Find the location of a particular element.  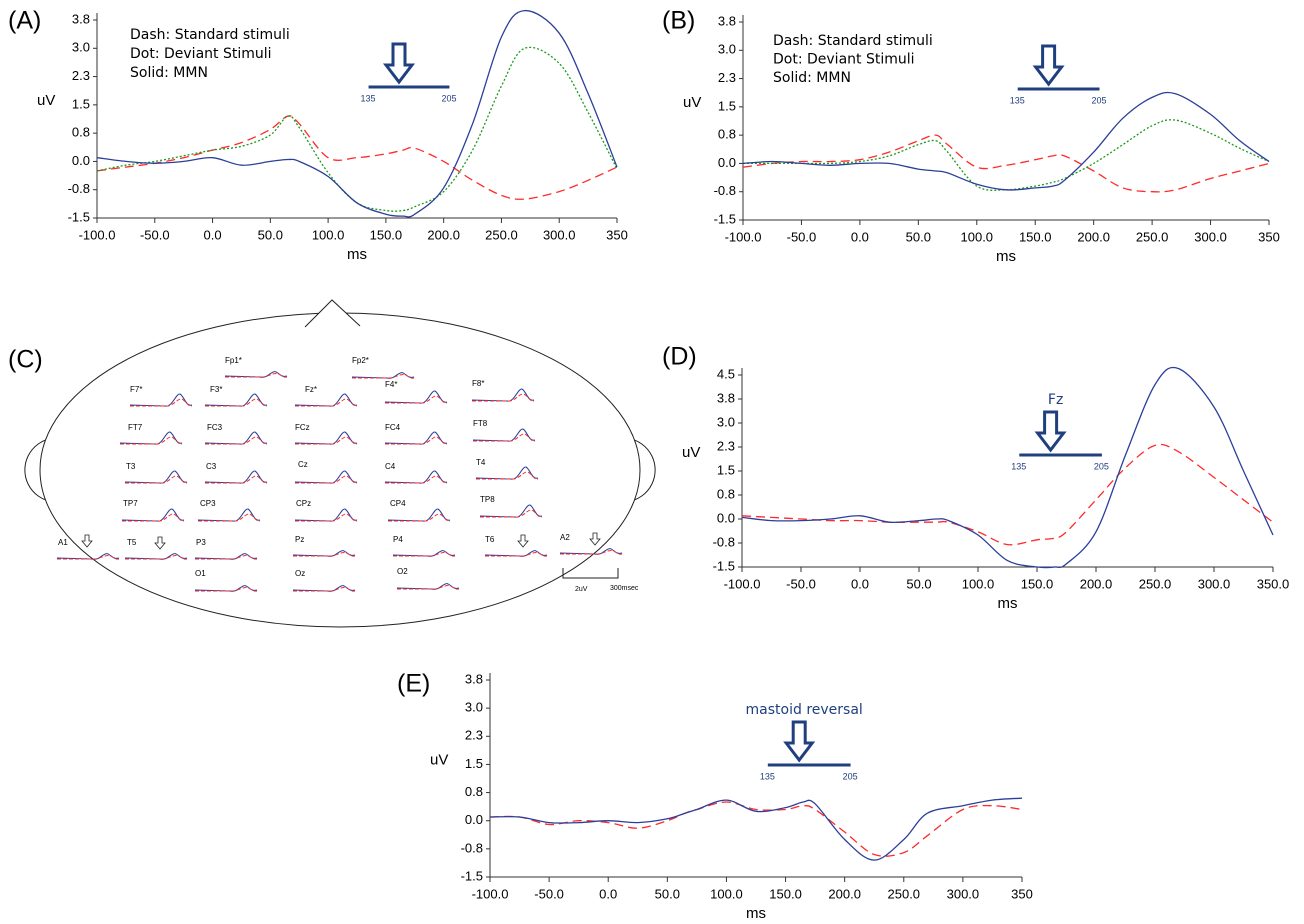

electrode-label: CPz is located at coordinates (303, 503).